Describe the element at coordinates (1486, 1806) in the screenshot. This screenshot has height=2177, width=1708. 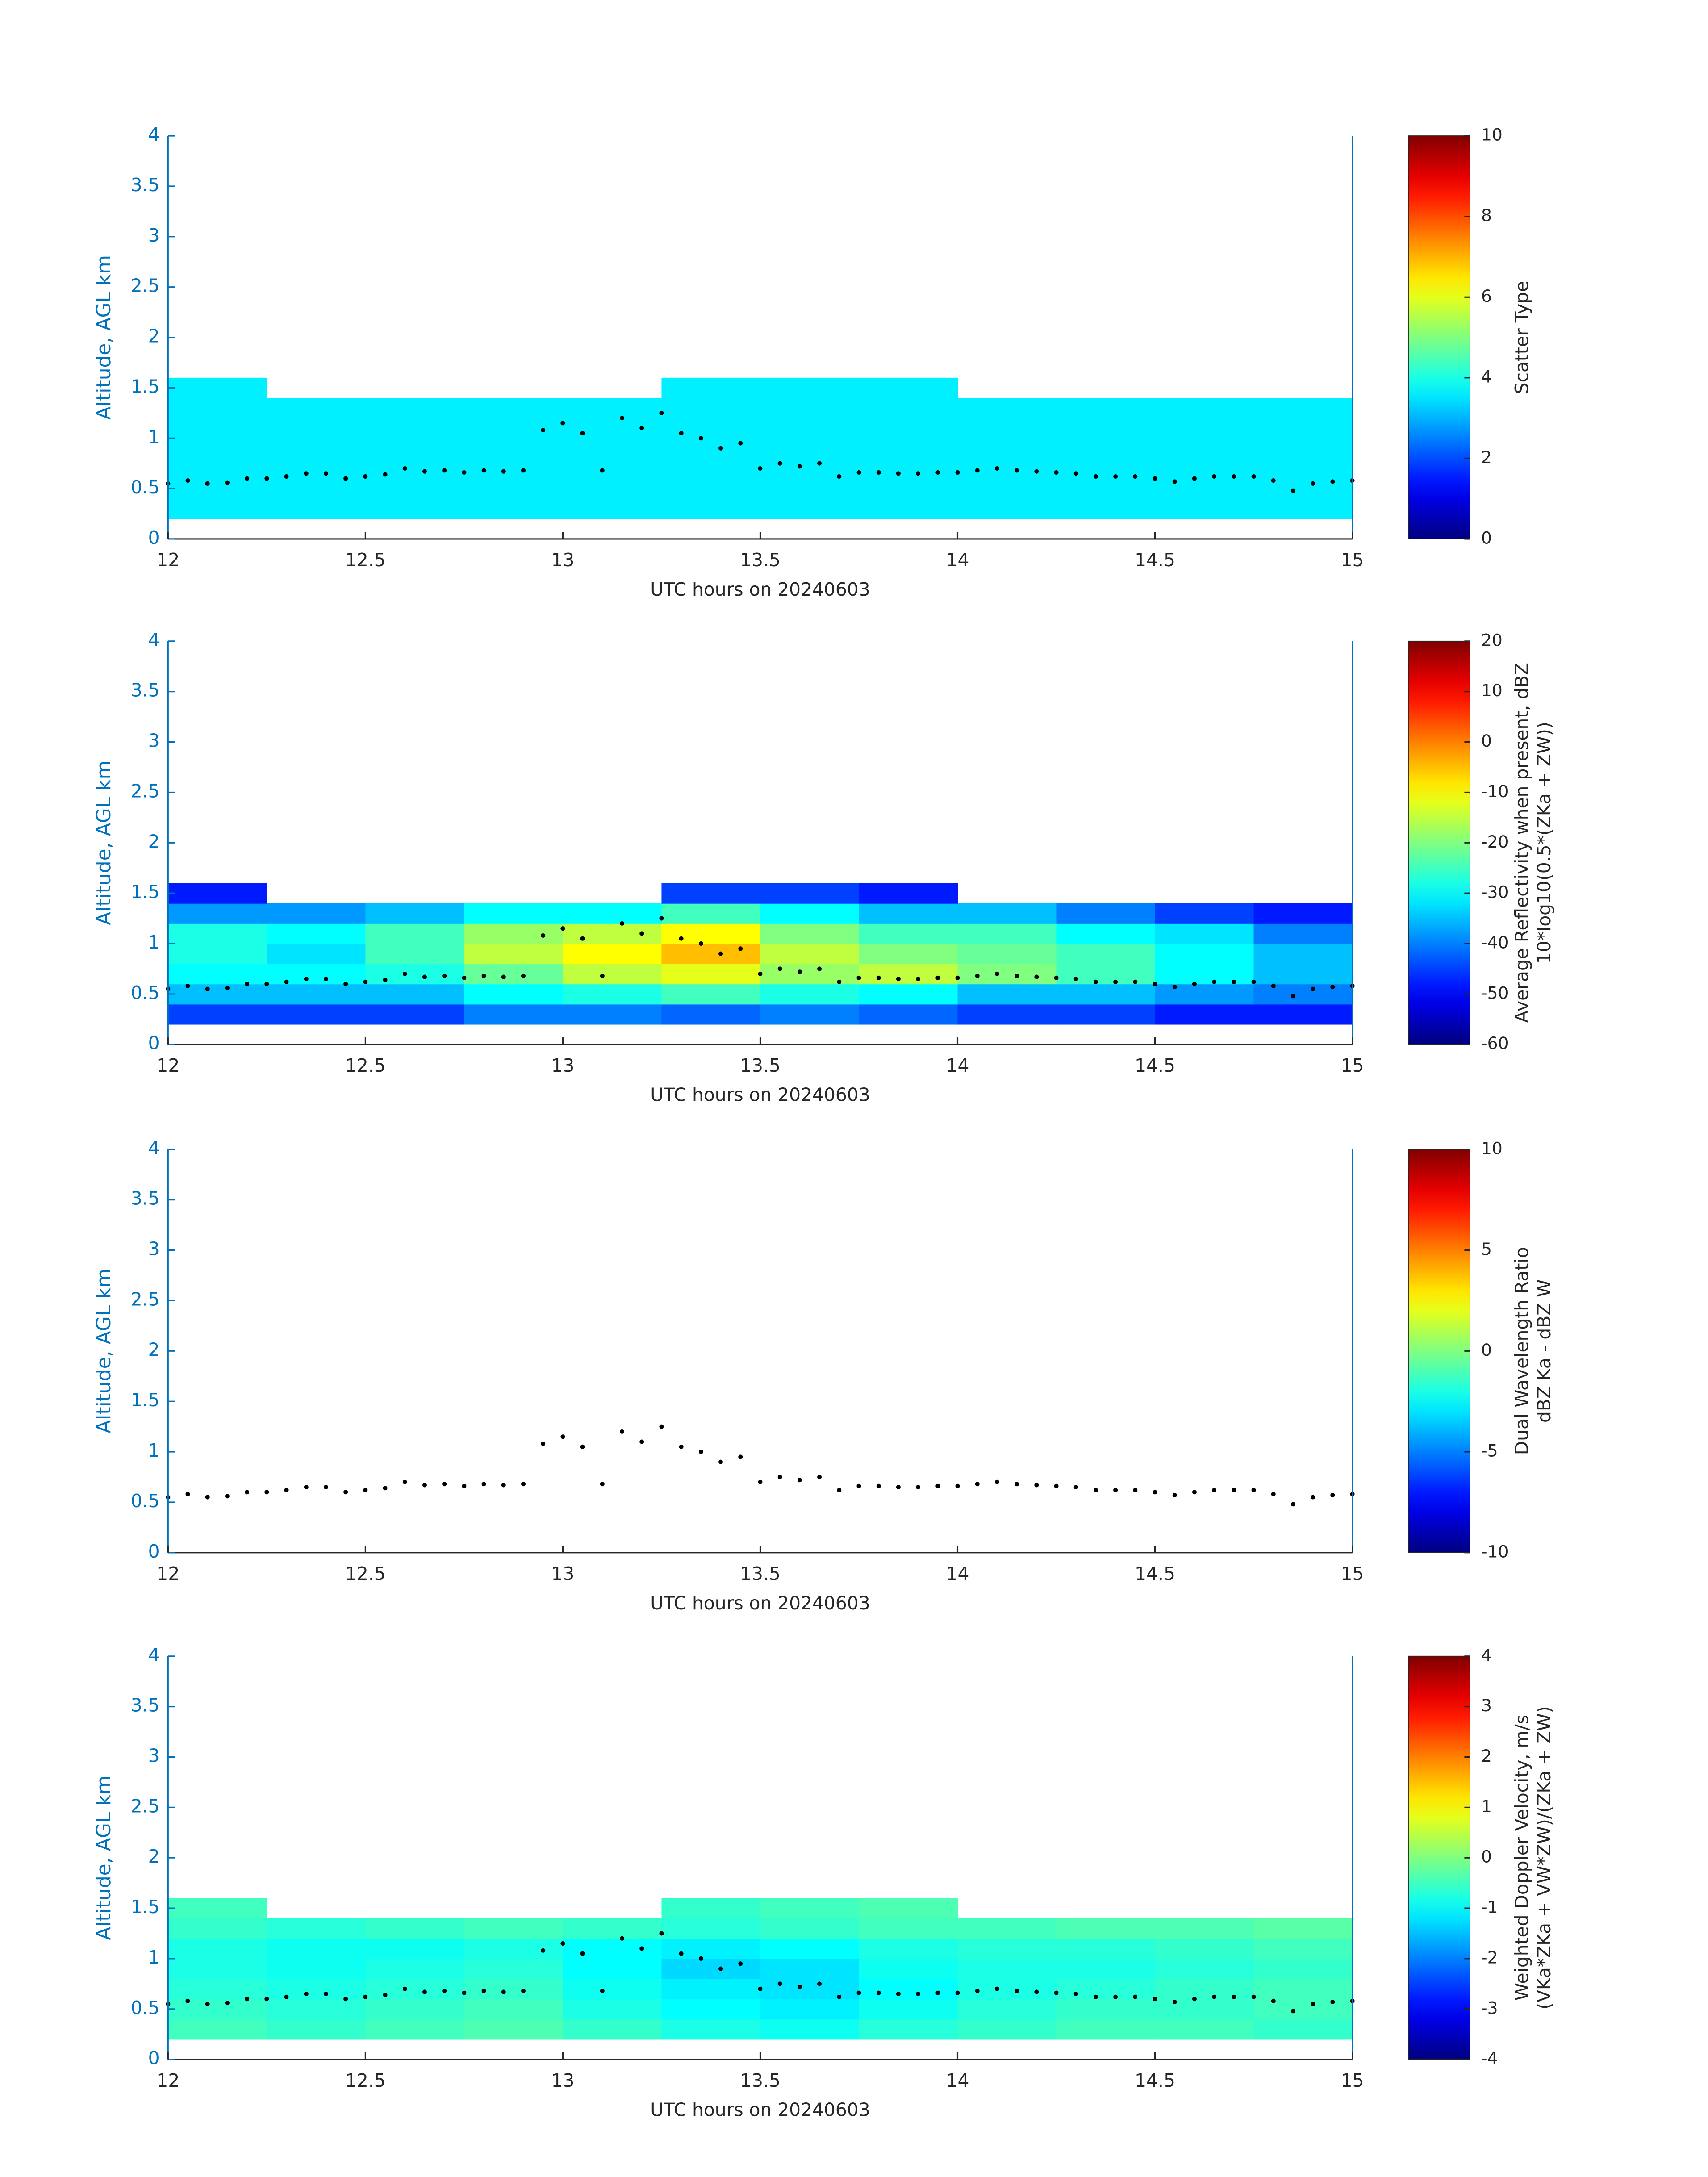
I see `colorbar-tick-label: 1` at that location.